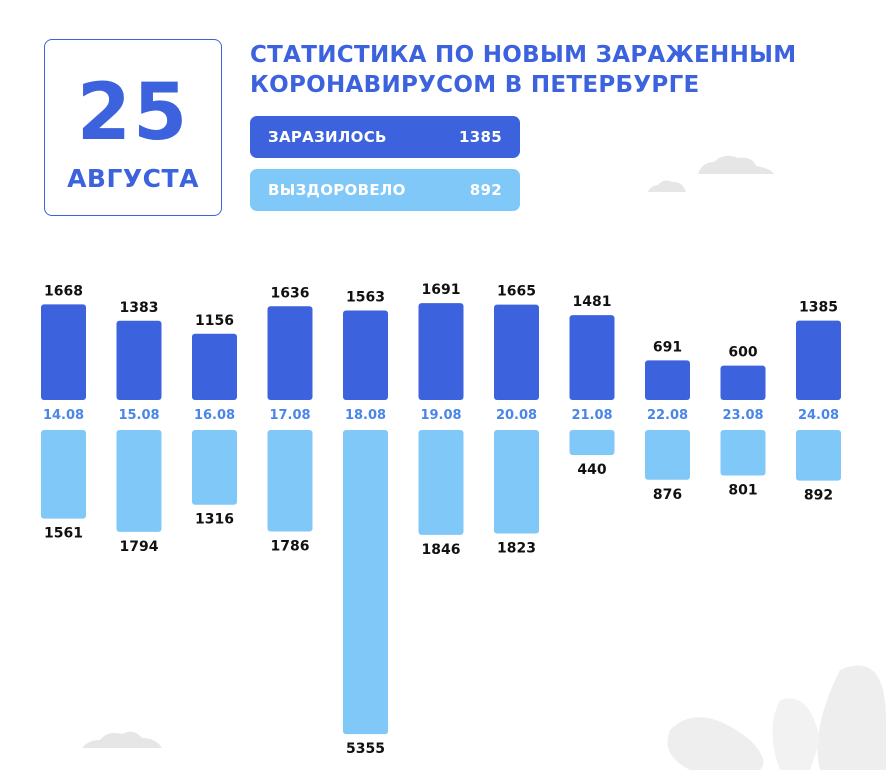  I want to click on infected-value-label: 1636, so click(290, 293).